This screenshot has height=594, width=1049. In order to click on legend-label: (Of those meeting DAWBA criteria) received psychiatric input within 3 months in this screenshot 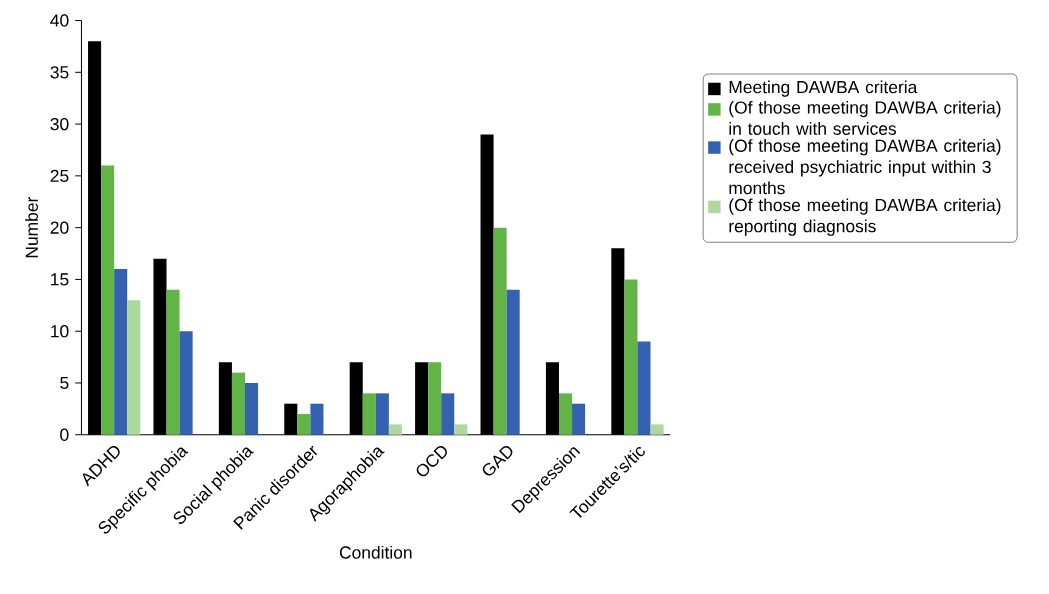, I will do `click(865, 166)`.